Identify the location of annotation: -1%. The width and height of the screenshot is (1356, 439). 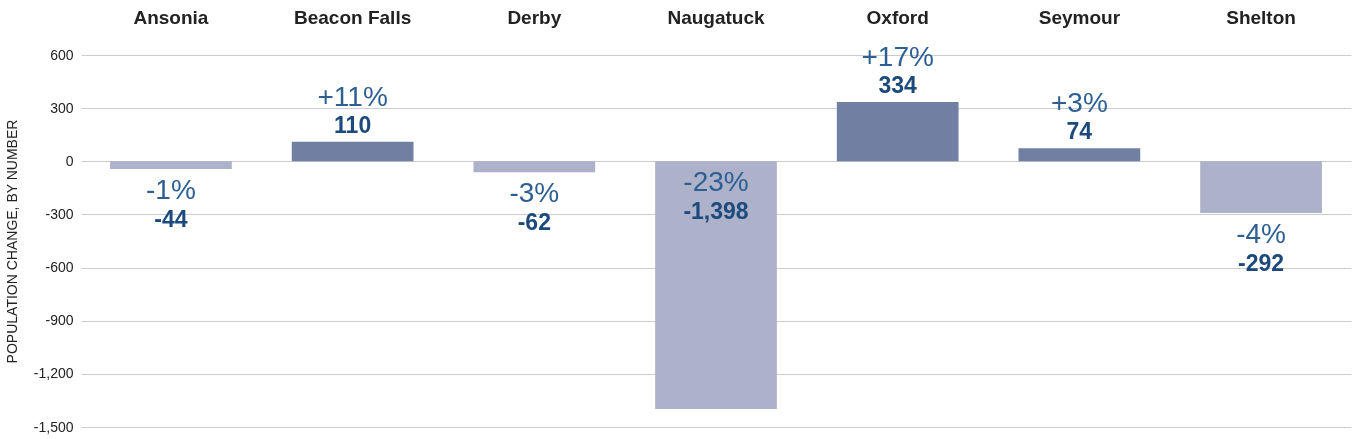
(171, 190).